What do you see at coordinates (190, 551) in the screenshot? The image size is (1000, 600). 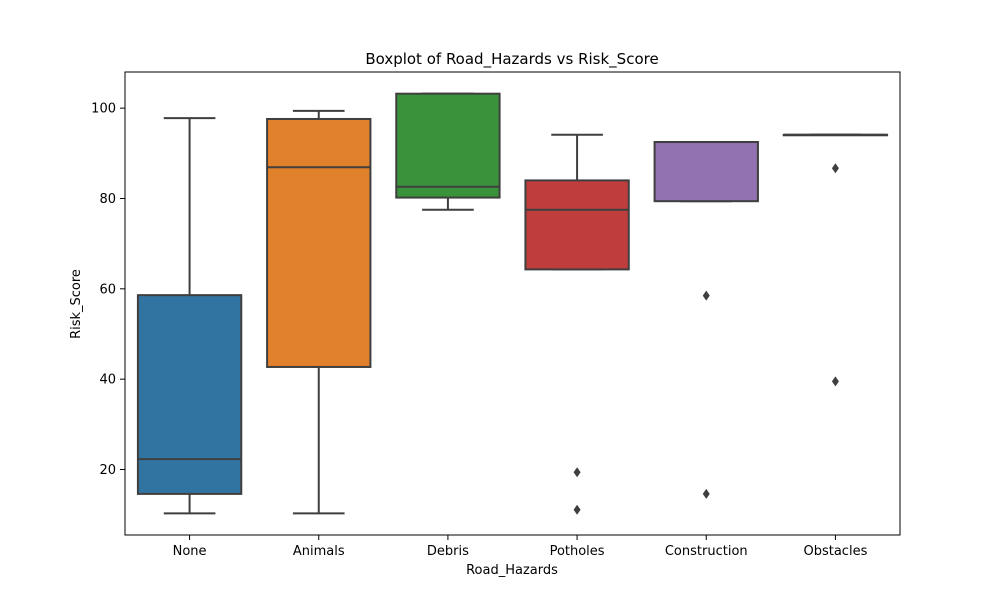 I see `x-tick-label: None` at bounding box center [190, 551].